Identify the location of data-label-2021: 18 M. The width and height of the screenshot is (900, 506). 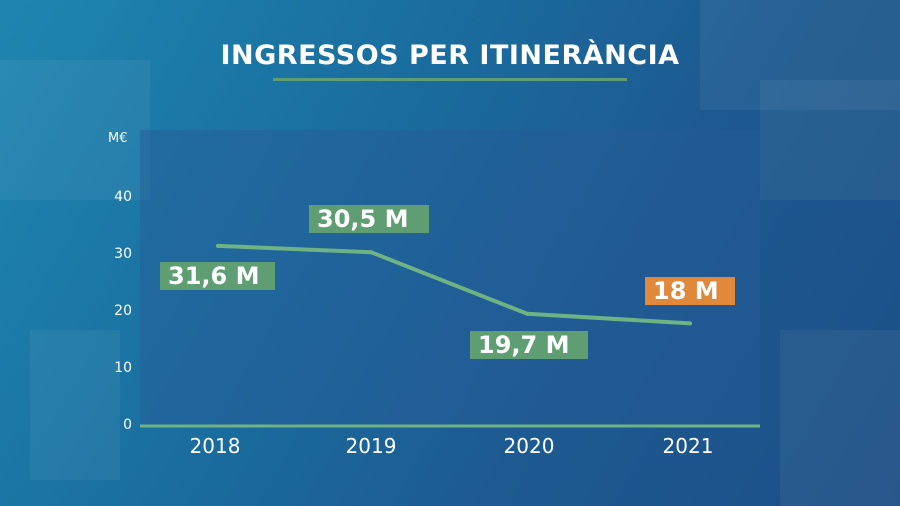
(690, 291).